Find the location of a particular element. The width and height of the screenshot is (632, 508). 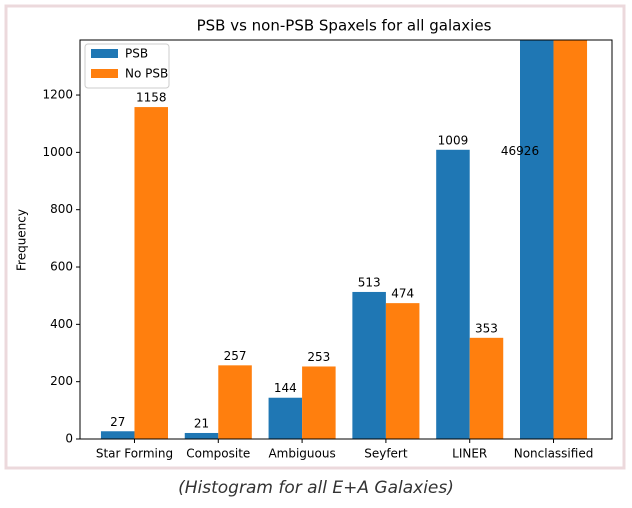

x-tick-label: Seyfert is located at coordinates (386, 454).